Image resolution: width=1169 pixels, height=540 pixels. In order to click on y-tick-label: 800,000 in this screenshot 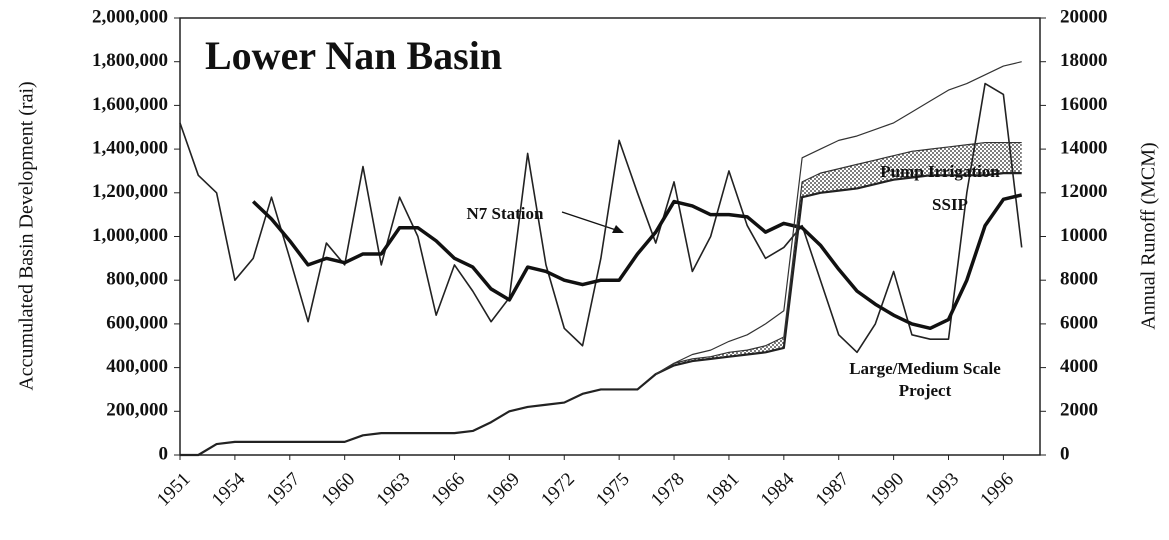, I will do `click(137, 279)`.